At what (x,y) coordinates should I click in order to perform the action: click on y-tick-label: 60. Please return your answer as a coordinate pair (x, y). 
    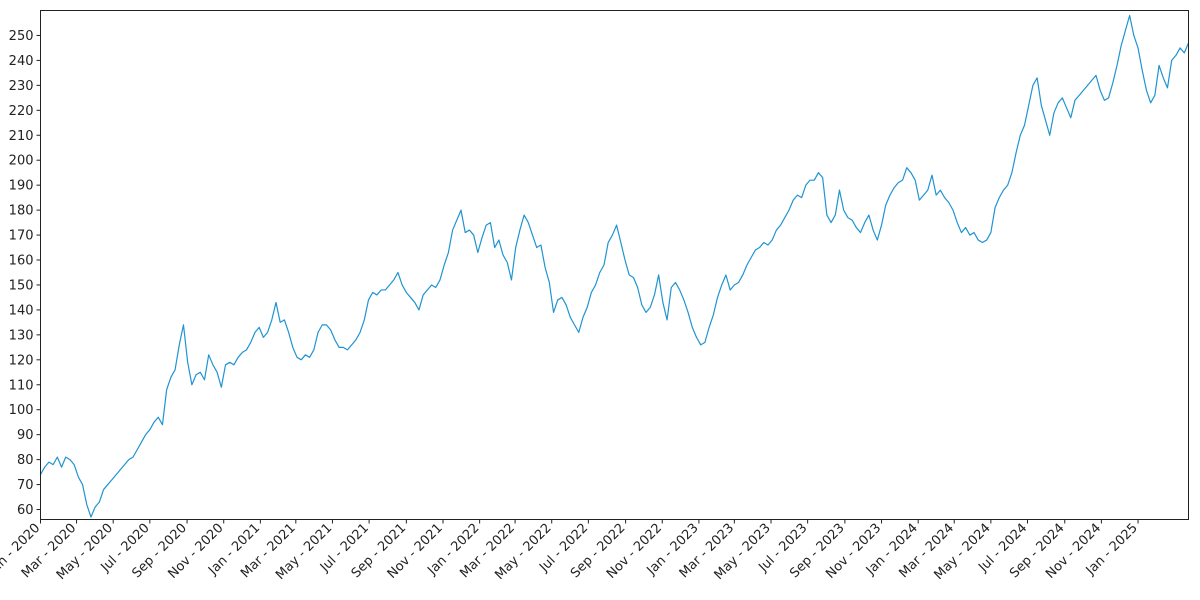
    Looking at the image, I should click on (25, 510).